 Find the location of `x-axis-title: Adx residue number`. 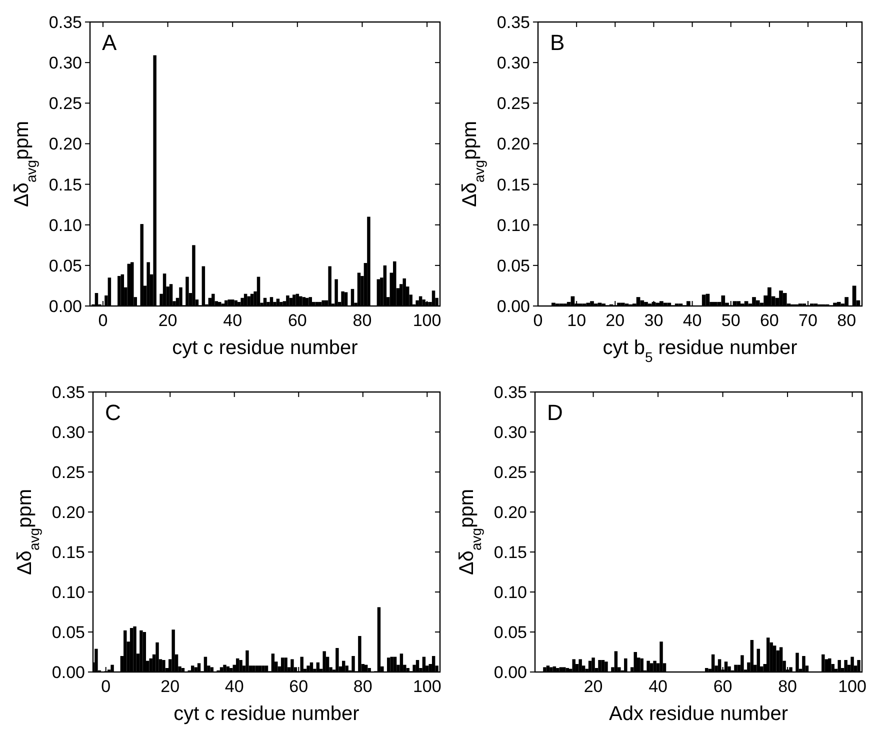

x-axis-title: Adx residue number is located at coordinates (698, 714).